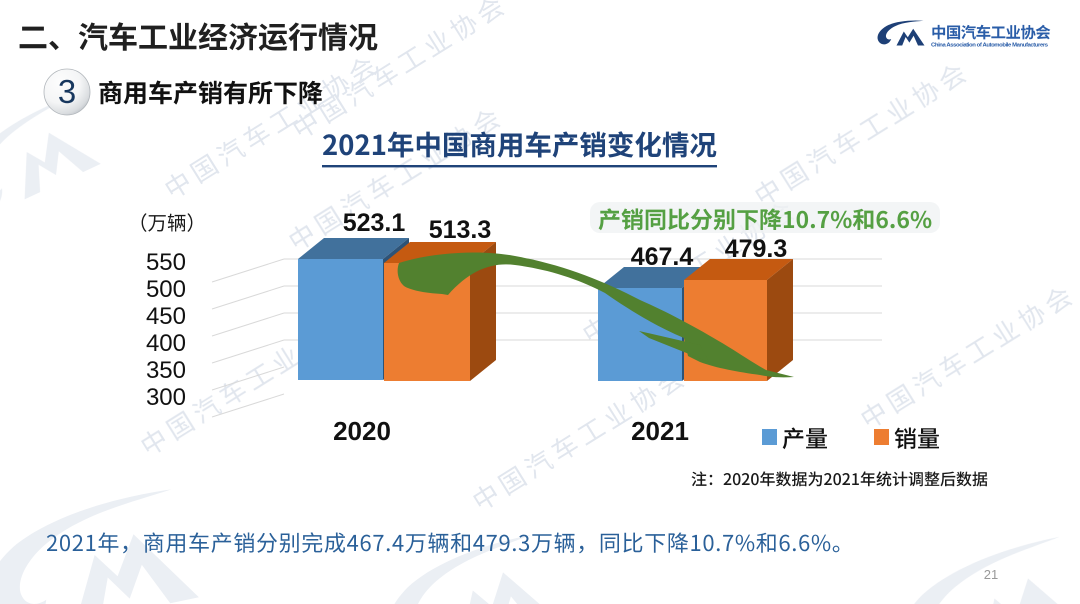 The image size is (1080, 604). Describe the element at coordinates (166, 316) in the screenshot. I see `svg-text: 450` at that location.